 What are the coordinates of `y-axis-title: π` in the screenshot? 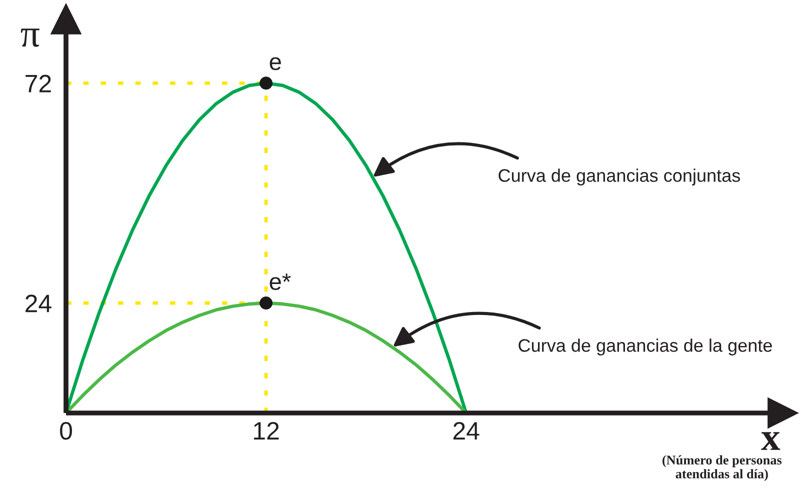 It's located at (30, 37).